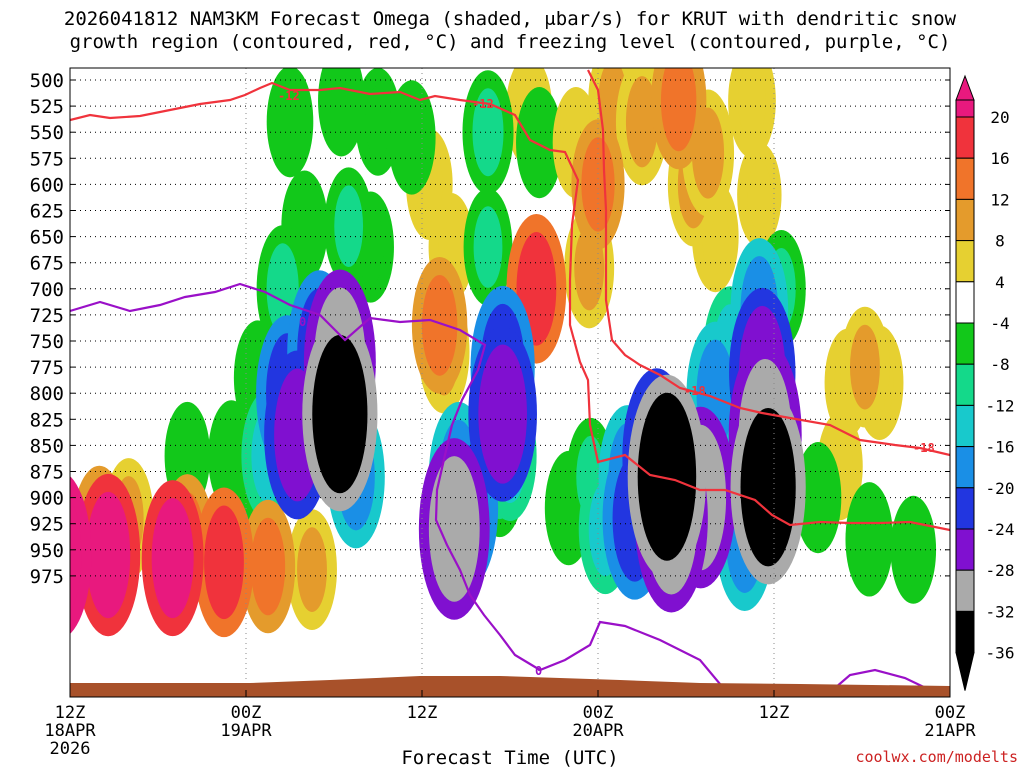  I want to click on colorbar-label: -16, so click(1000, 447).